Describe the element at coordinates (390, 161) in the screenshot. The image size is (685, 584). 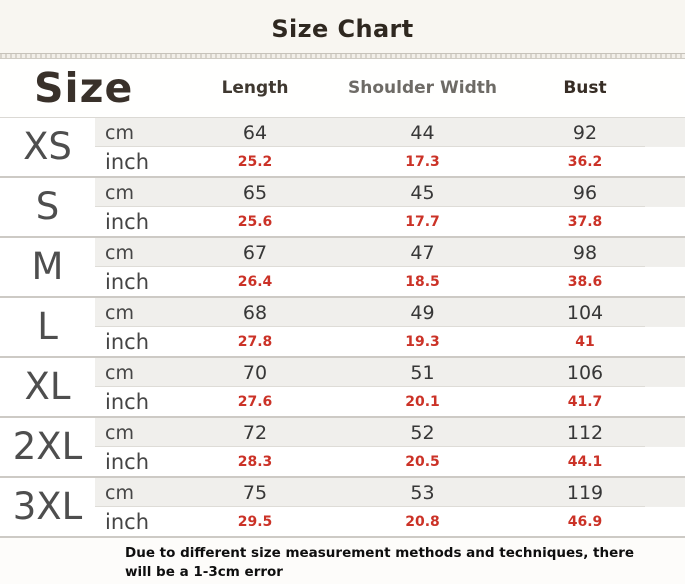
I see `inch-row: inch 25.2 17.3 36.2` at that location.